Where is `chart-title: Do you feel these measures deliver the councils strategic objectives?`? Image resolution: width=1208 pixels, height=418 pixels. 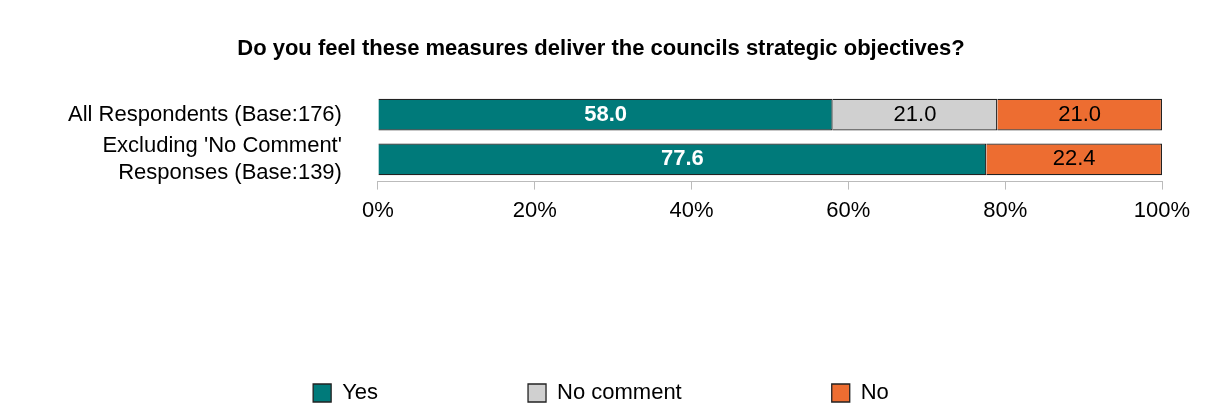 chart-title: Do you feel these measures deliver the councils strategic objectives? is located at coordinates (601, 48).